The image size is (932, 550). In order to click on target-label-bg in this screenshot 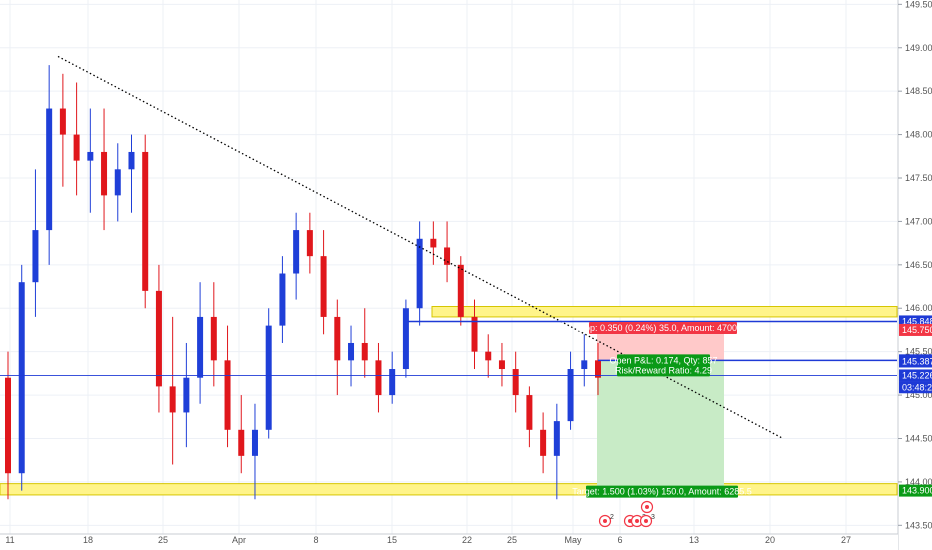, I will do `click(662, 491)`.